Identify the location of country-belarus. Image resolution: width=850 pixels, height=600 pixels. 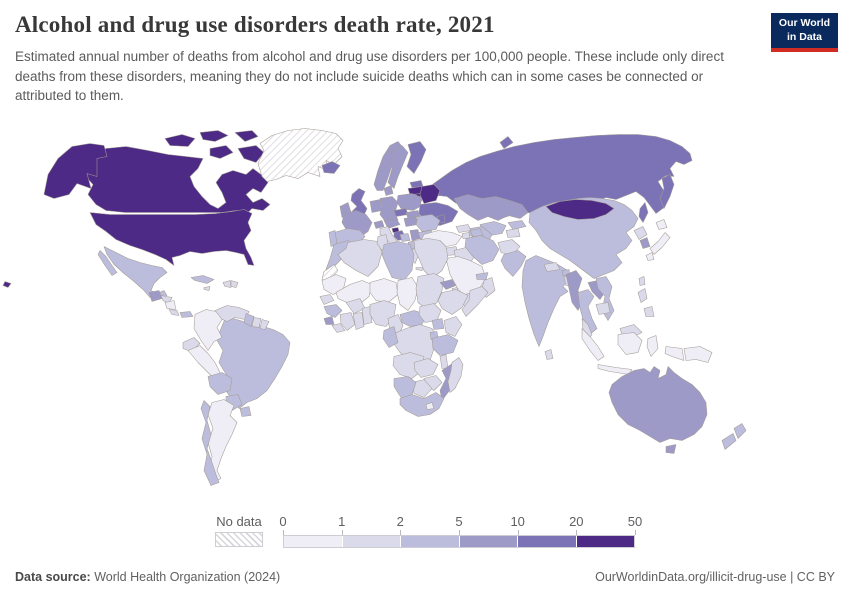
(430, 194).